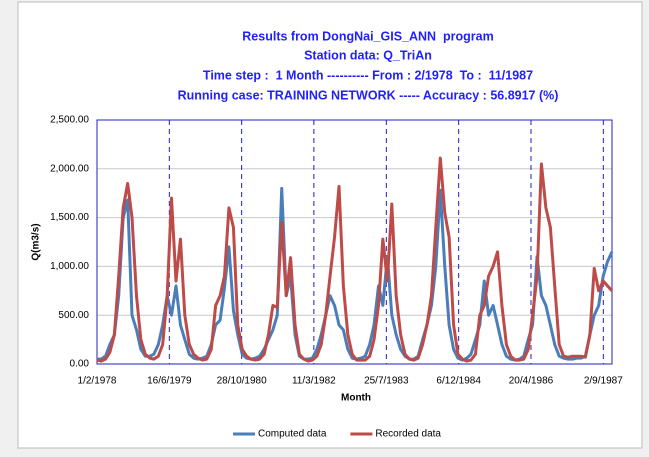 The width and height of the screenshot is (649, 457). I want to click on x-tick-label: 20/4/1986, so click(531, 381).